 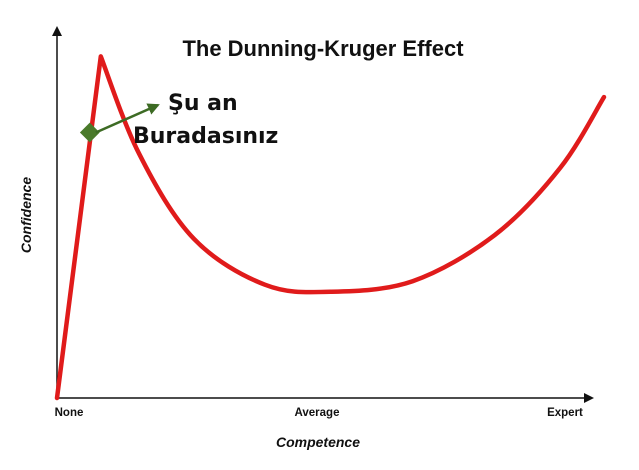 What do you see at coordinates (565, 413) in the screenshot?
I see `x-tick-label-expert: Expert` at bounding box center [565, 413].